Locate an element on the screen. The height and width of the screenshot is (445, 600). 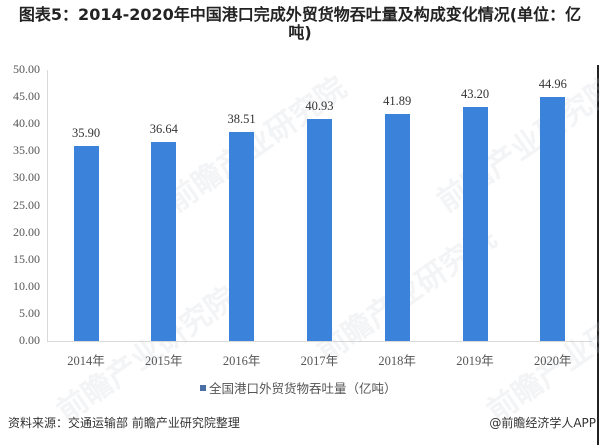
x-tick-label: 2018年 is located at coordinates (397, 361).